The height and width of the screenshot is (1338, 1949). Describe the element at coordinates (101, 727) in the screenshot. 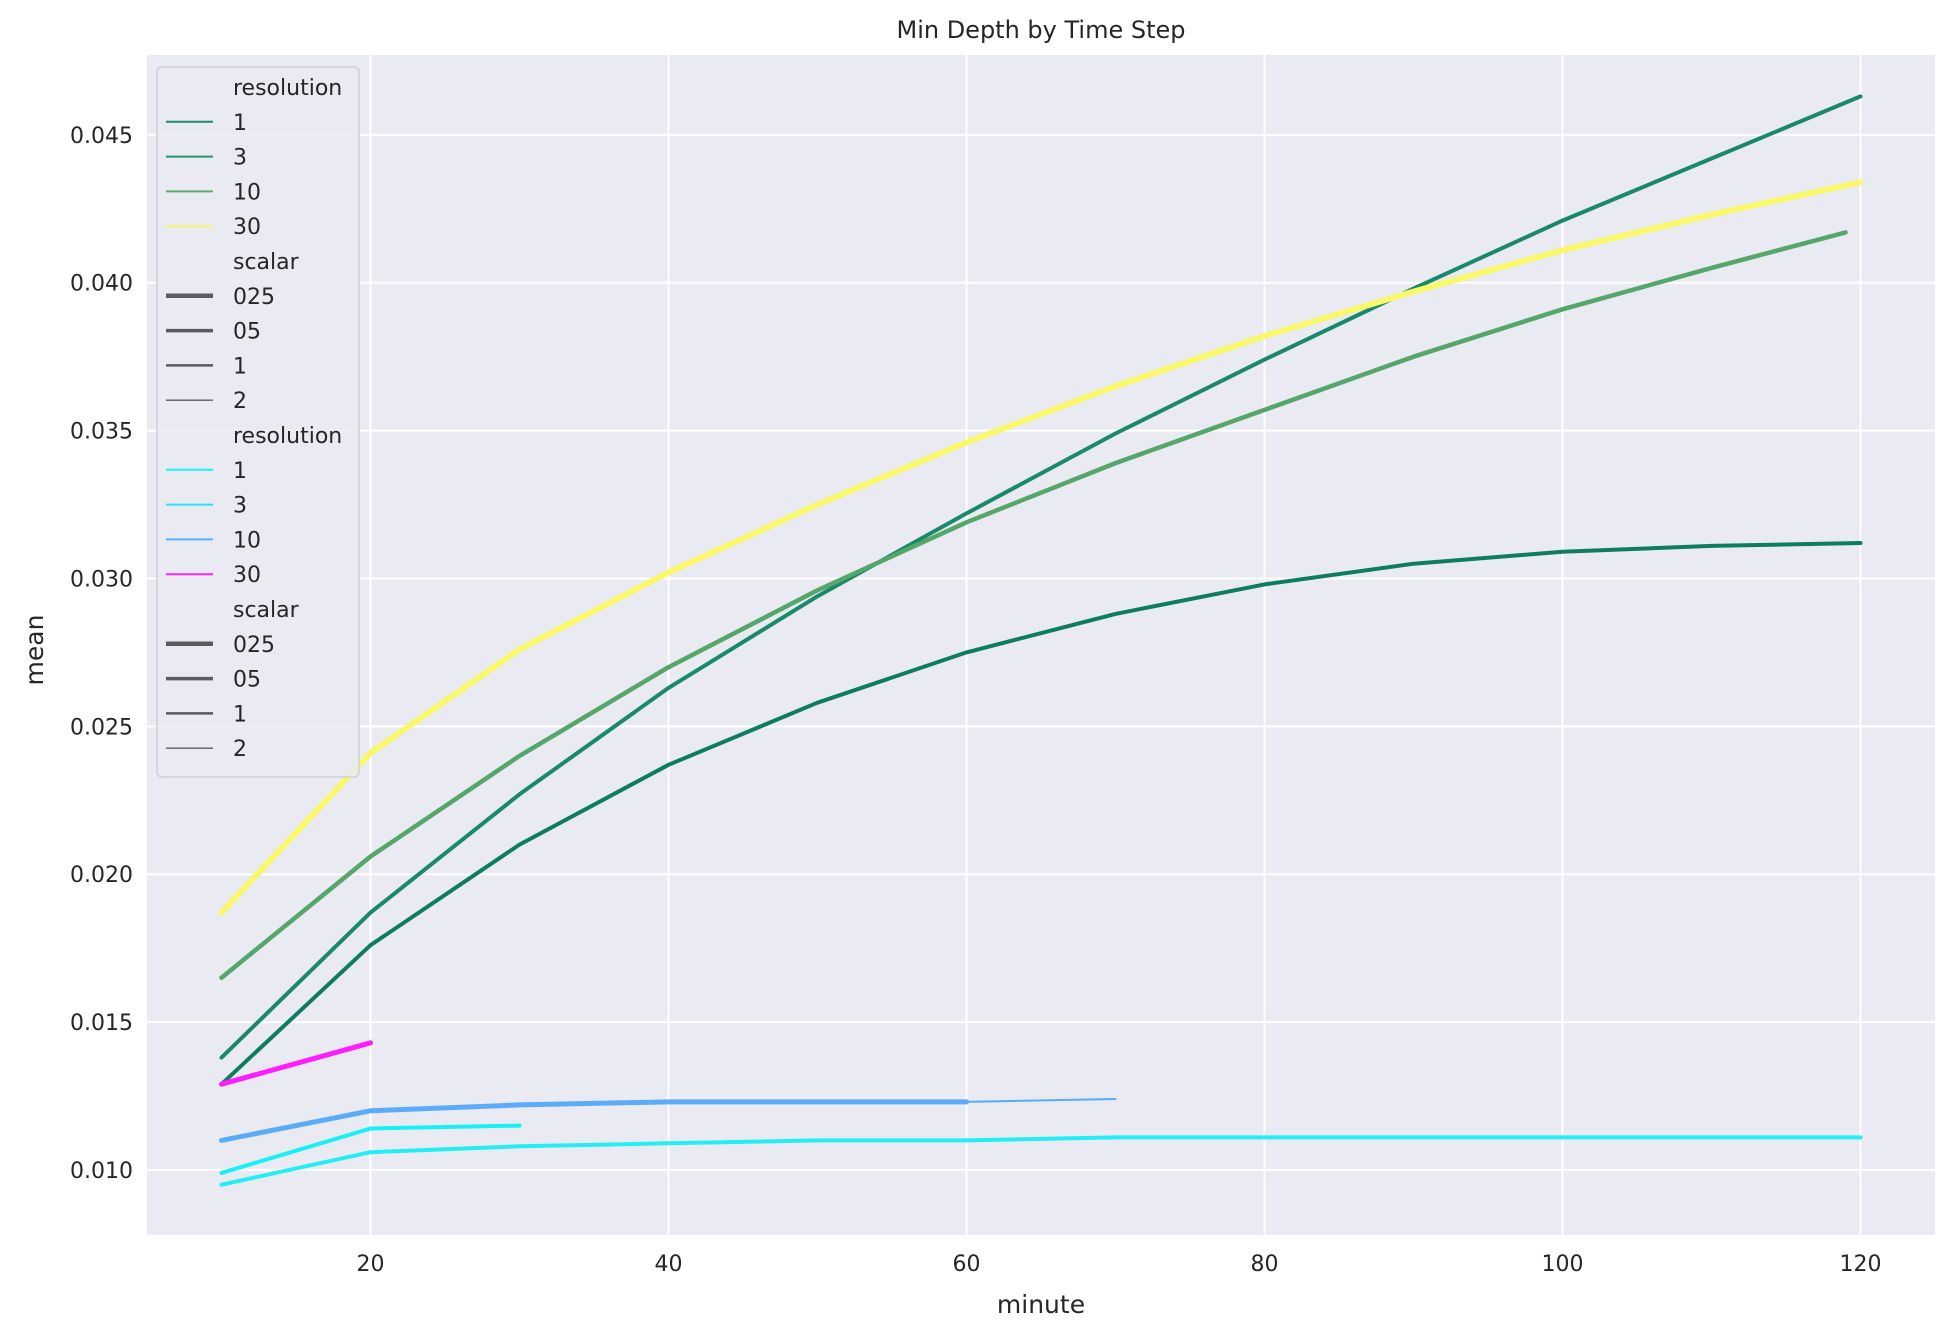

I see `y-tick-label: 0.025` at that location.